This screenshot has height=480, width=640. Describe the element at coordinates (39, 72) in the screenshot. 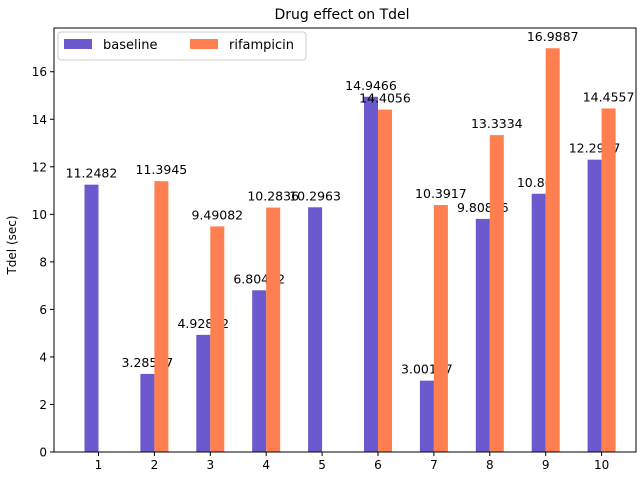

I see `y-tick-label: 16` at that location.